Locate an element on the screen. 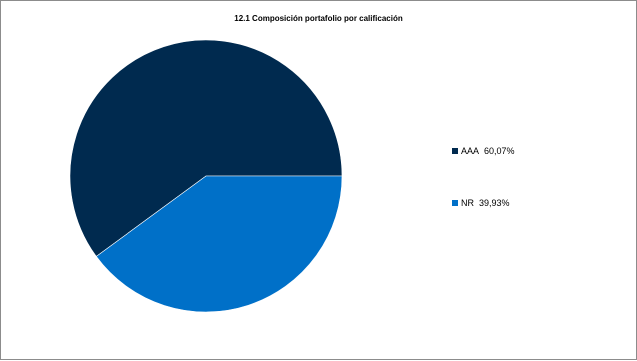  legend-item-nr: NR 39,93% is located at coordinates (483, 203).